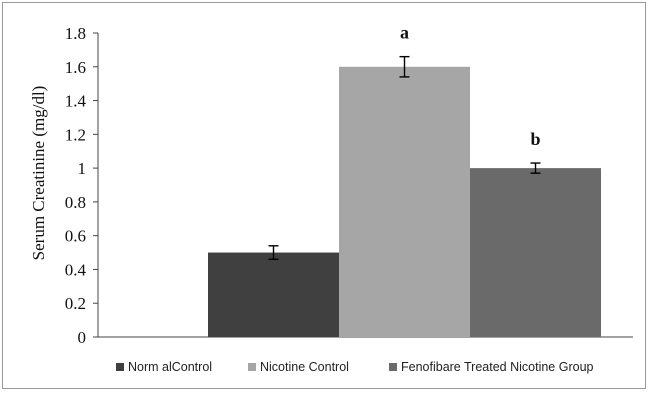 The width and height of the screenshot is (649, 395). Describe the element at coordinates (75, 236) in the screenshot. I see `y-tick-label: 0.6` at that location.